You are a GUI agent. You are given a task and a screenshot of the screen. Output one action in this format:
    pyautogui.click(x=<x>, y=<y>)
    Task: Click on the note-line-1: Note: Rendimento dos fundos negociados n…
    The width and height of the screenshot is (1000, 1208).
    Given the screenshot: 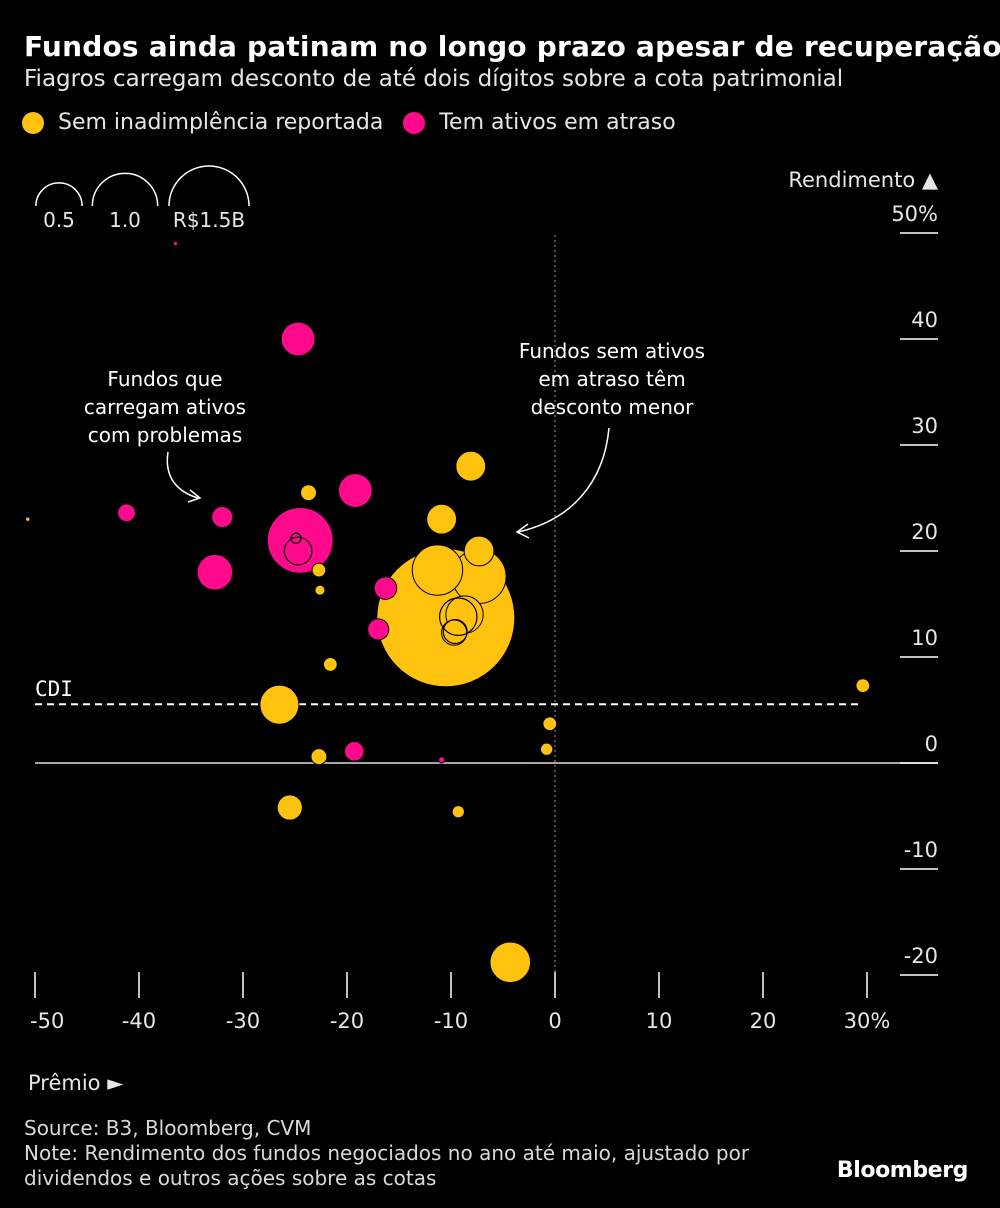 What is the action you would take?
    pyautogui.click(x=387, y=1153)
    